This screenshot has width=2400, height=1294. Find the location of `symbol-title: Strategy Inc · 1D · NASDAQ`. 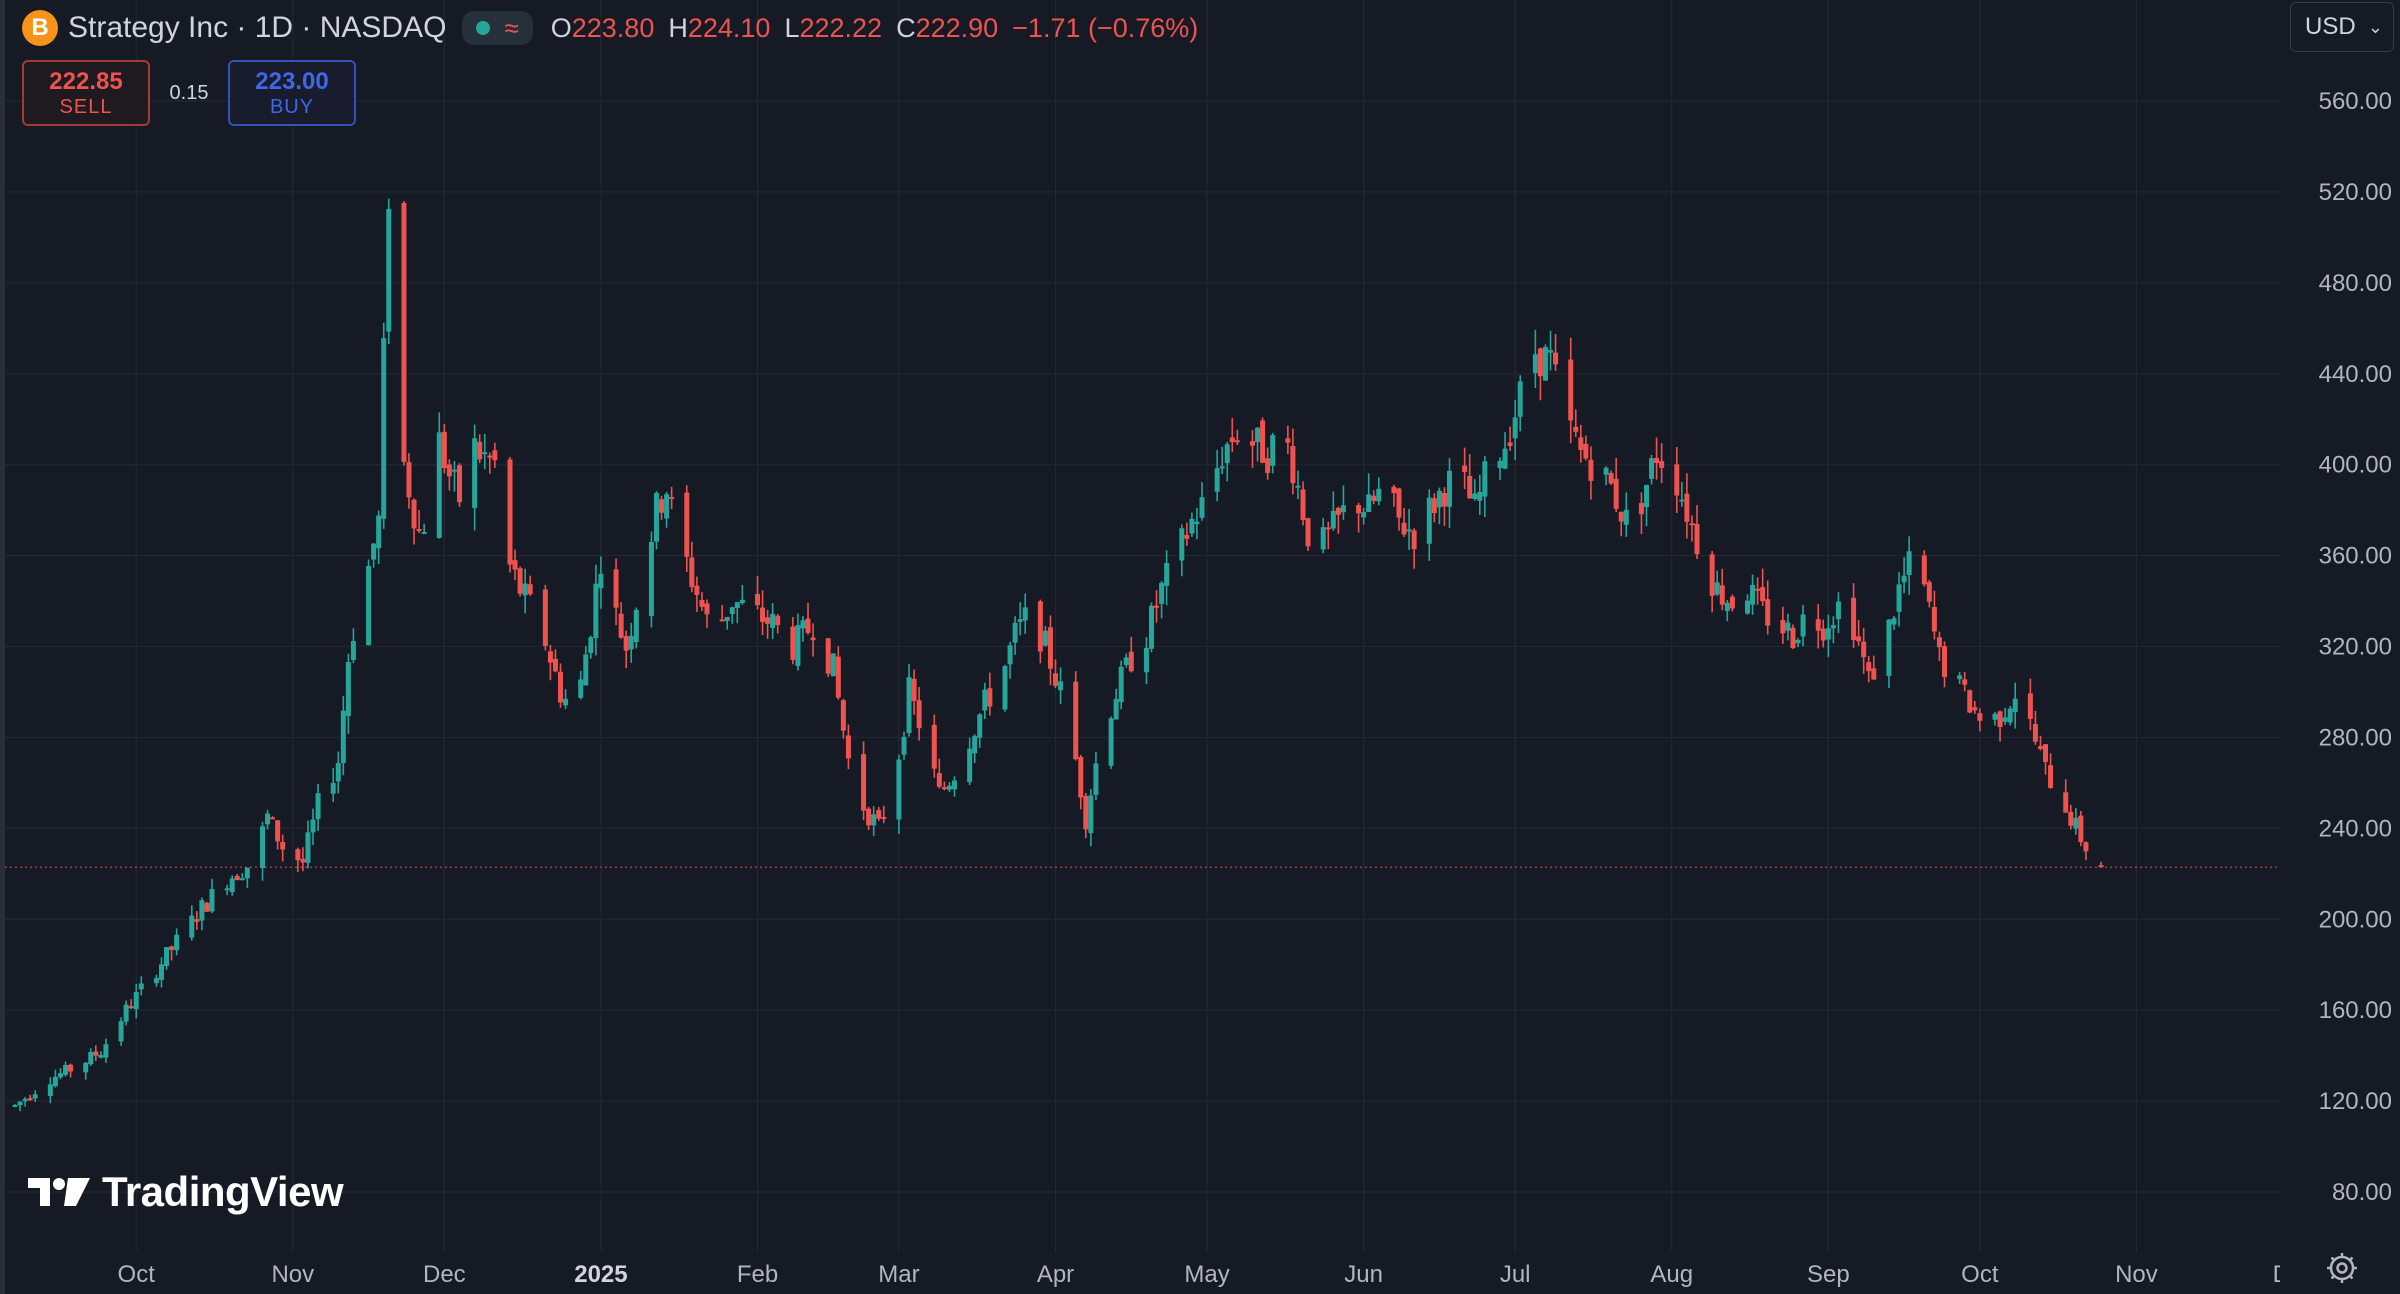

symbol-title: Strategy Inc · 1D · NASDAQ is located at coordinates (257, 27).